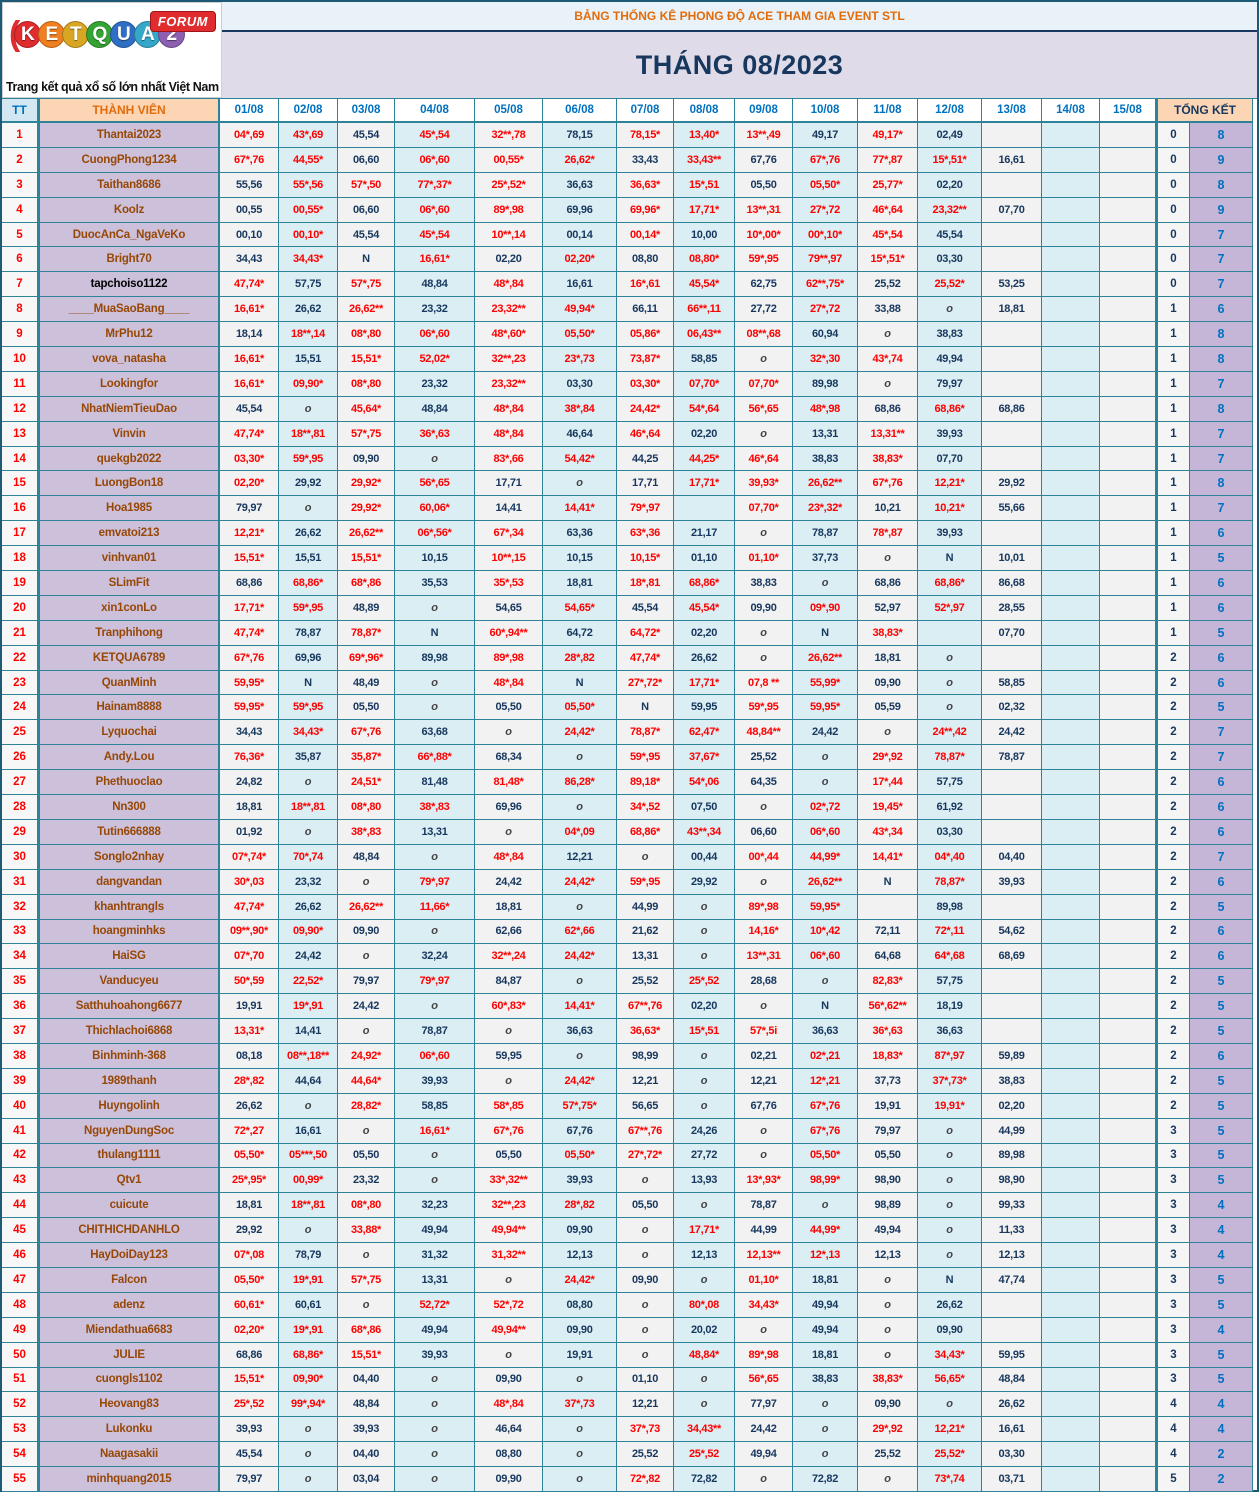 The width and height of the screenshot is (1259, 1492). Describe the element at coordinates (704, 982) in the screenshot. I see `score-cell-08-08: 25*,52` at that location.